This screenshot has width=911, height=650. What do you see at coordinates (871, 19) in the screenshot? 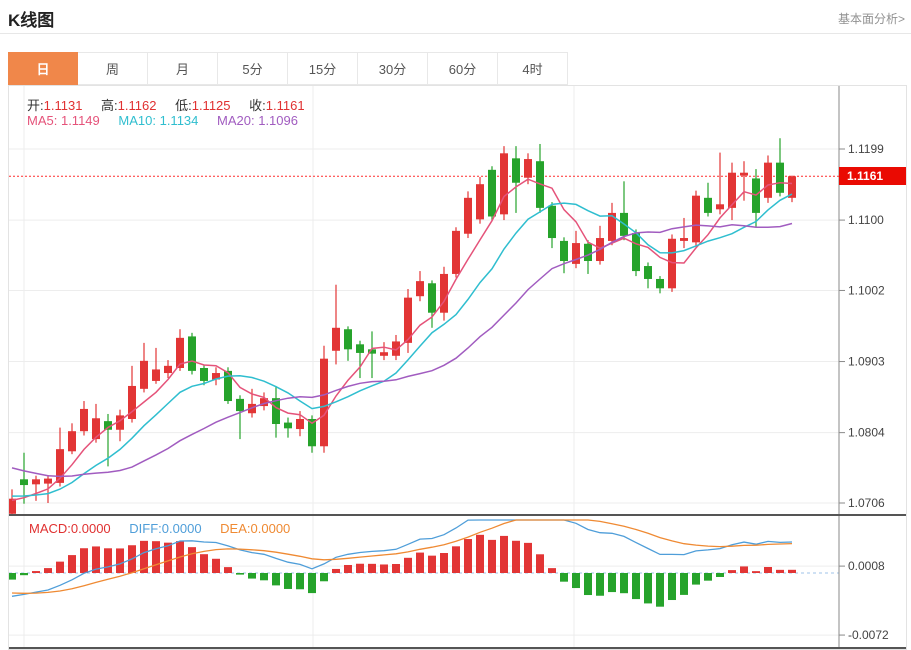
I see `fundamental-analysis-link: 基本面分析>` at bounding box center [871, 19].